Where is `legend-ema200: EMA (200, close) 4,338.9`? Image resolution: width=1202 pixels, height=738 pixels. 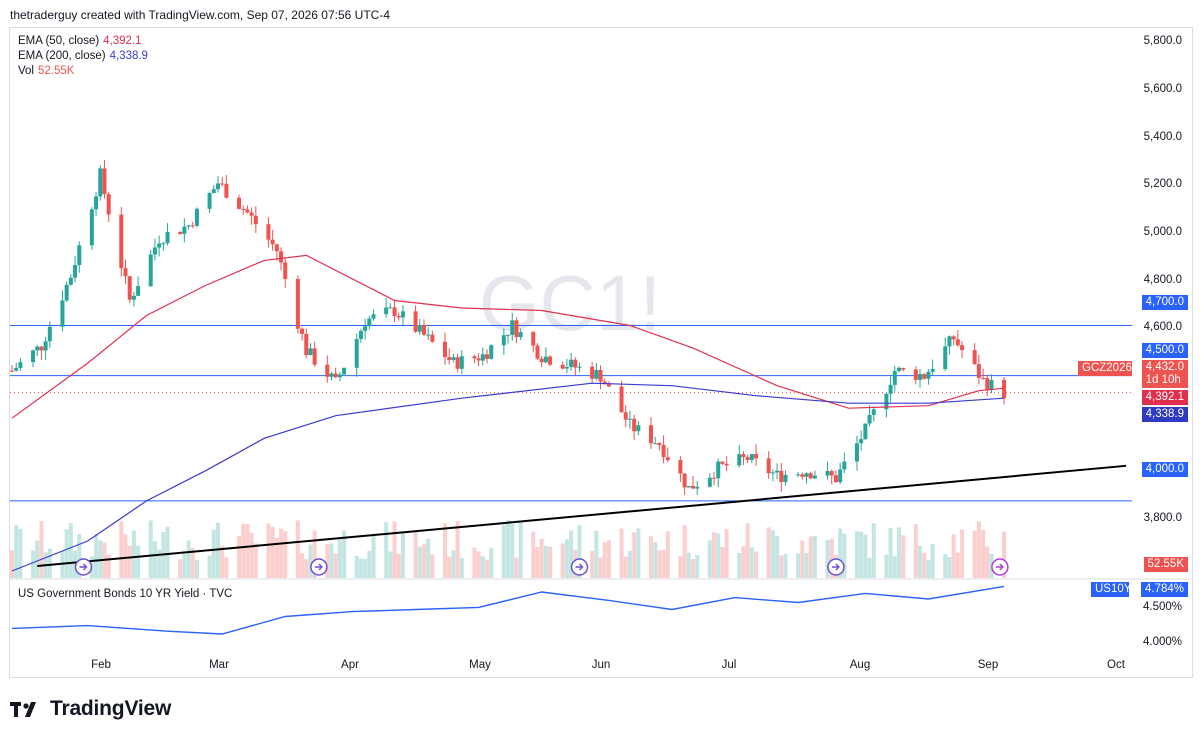
legend-ema200: EMA (200, close) 4,338.9 is located at coordinates (83, 56).